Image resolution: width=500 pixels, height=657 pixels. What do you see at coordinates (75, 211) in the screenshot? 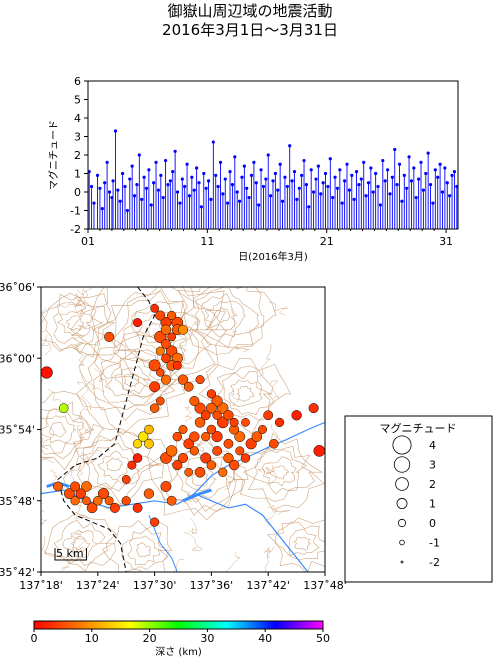
I see `y-tick-label: -1` at bounding box center [75, 211].